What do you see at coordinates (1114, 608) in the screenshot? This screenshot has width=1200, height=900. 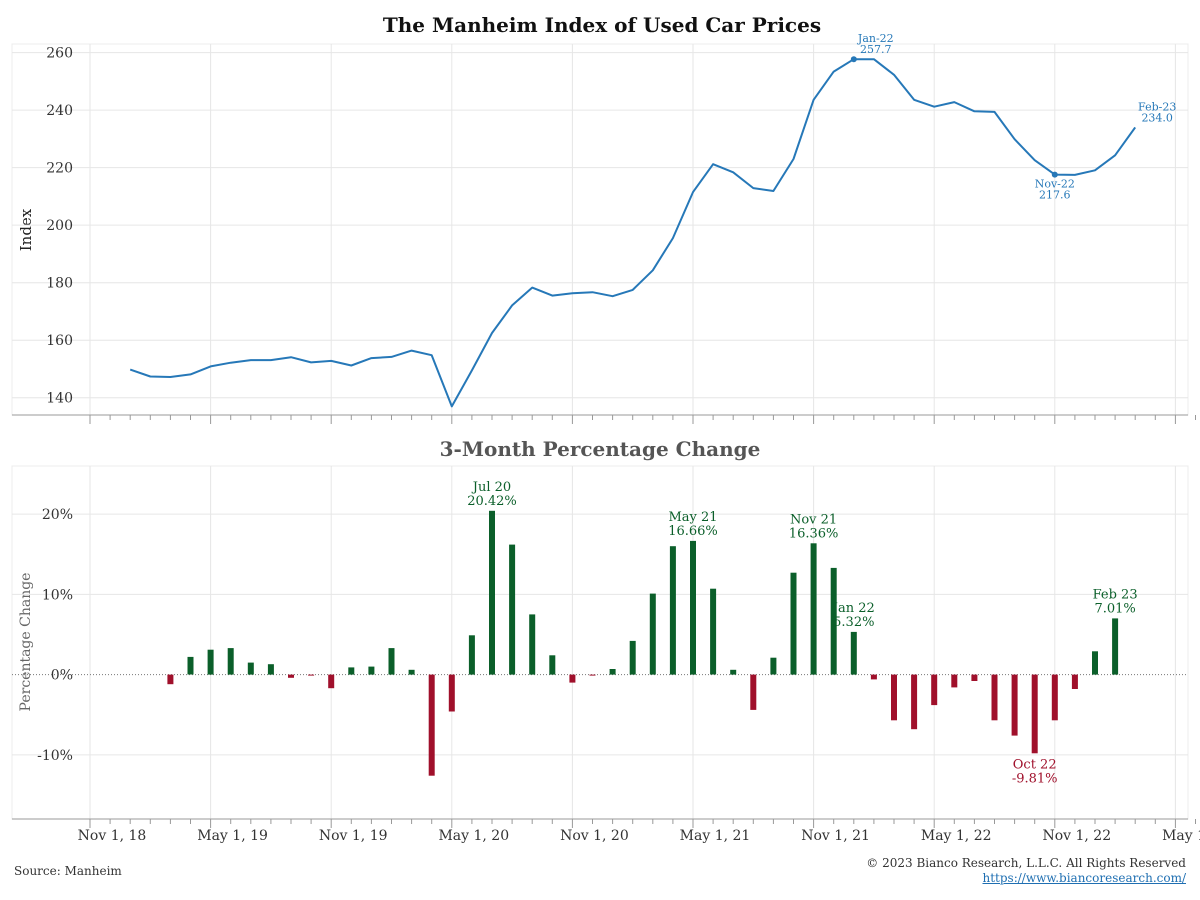 I see `annotation-value-label: 7.01%` at bounding box center [1114, 608].